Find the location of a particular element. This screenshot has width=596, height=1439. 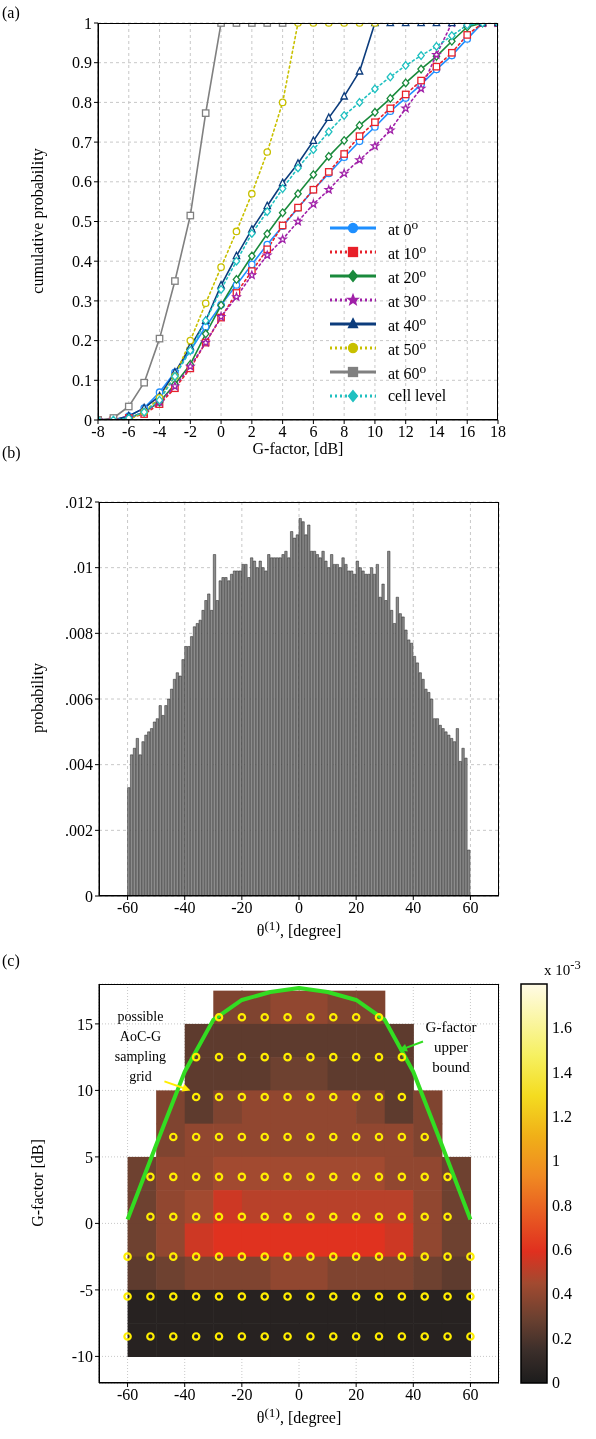

x-tick-label: 18 is located at coordinates (498, 432).